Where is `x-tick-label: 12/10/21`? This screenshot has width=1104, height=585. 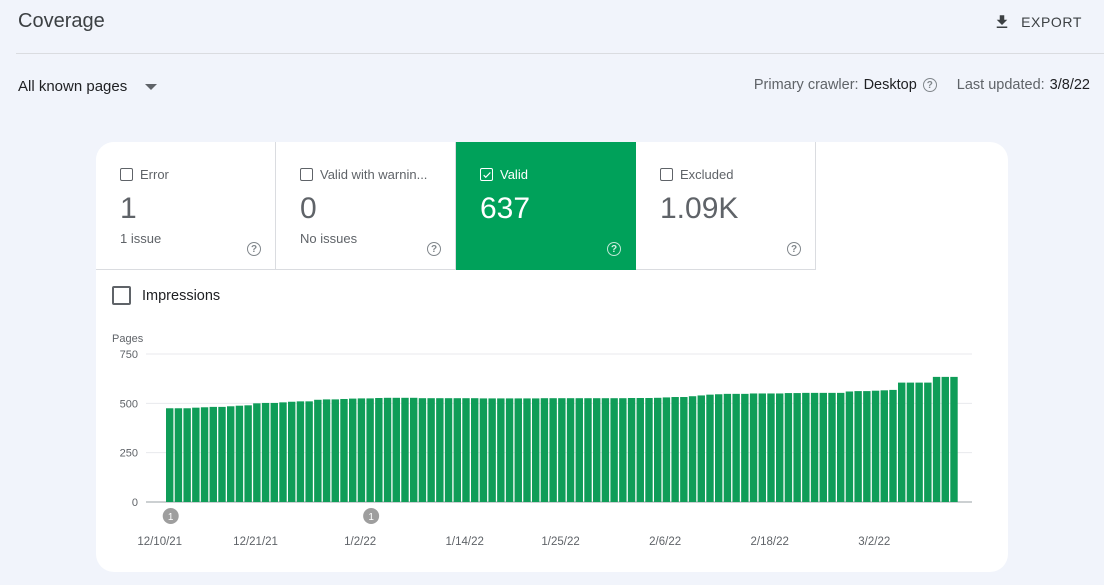
x-tick-label: 12/10/21 is located at coordinates (159, 542).